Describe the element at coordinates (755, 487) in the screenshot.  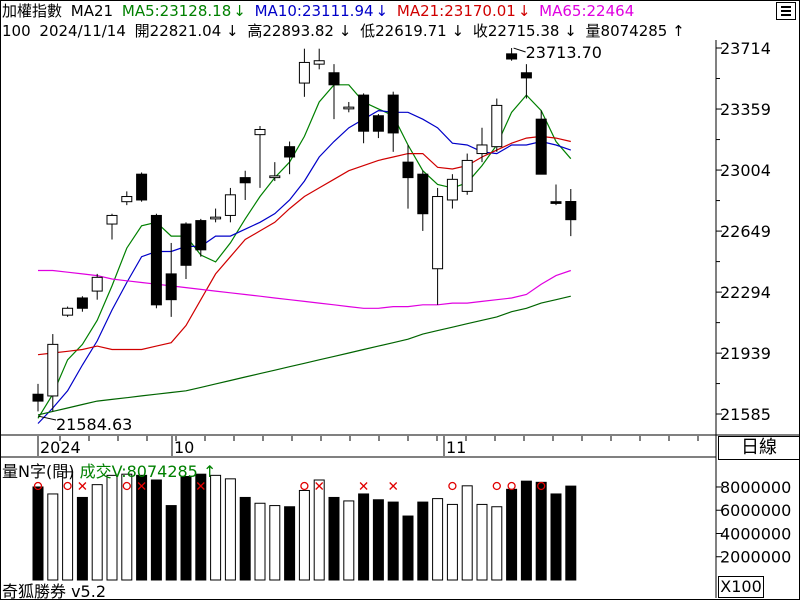
I see `volume-tick-label: 8000000` at that location.